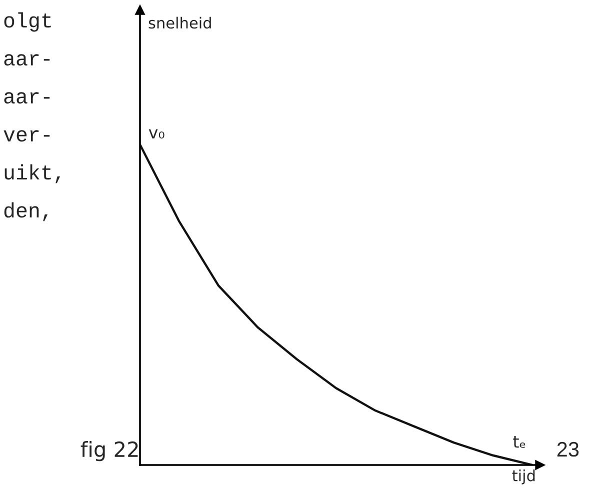 This screenshot has width=595, height=493. Describe the element at coordinates (109, 451) in the screenshot. I see `caption: fig 22` at that location.